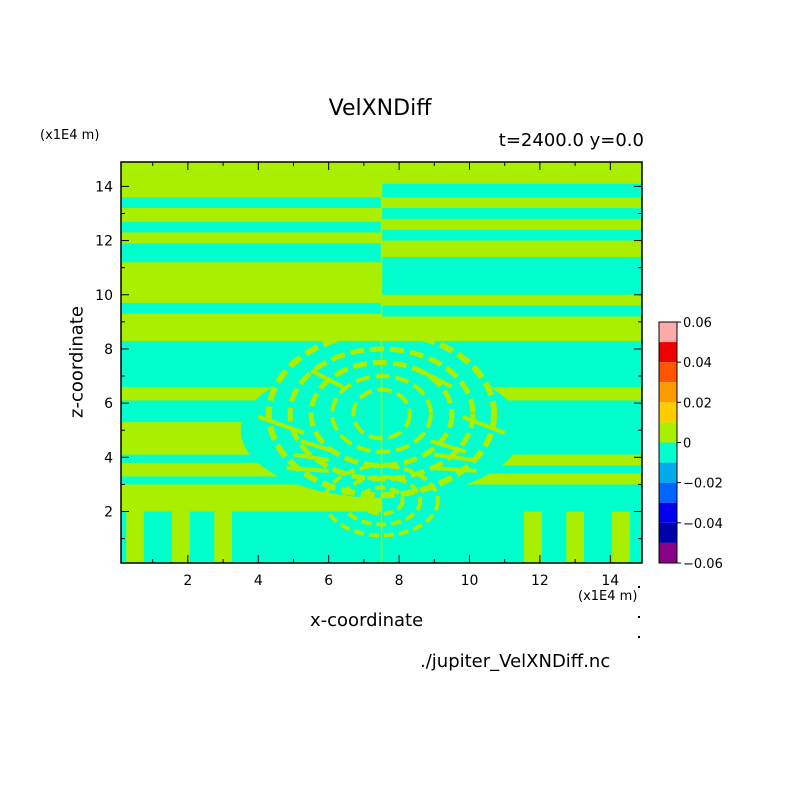  I want to click on y-tick-label: 12, so click(104, 242).